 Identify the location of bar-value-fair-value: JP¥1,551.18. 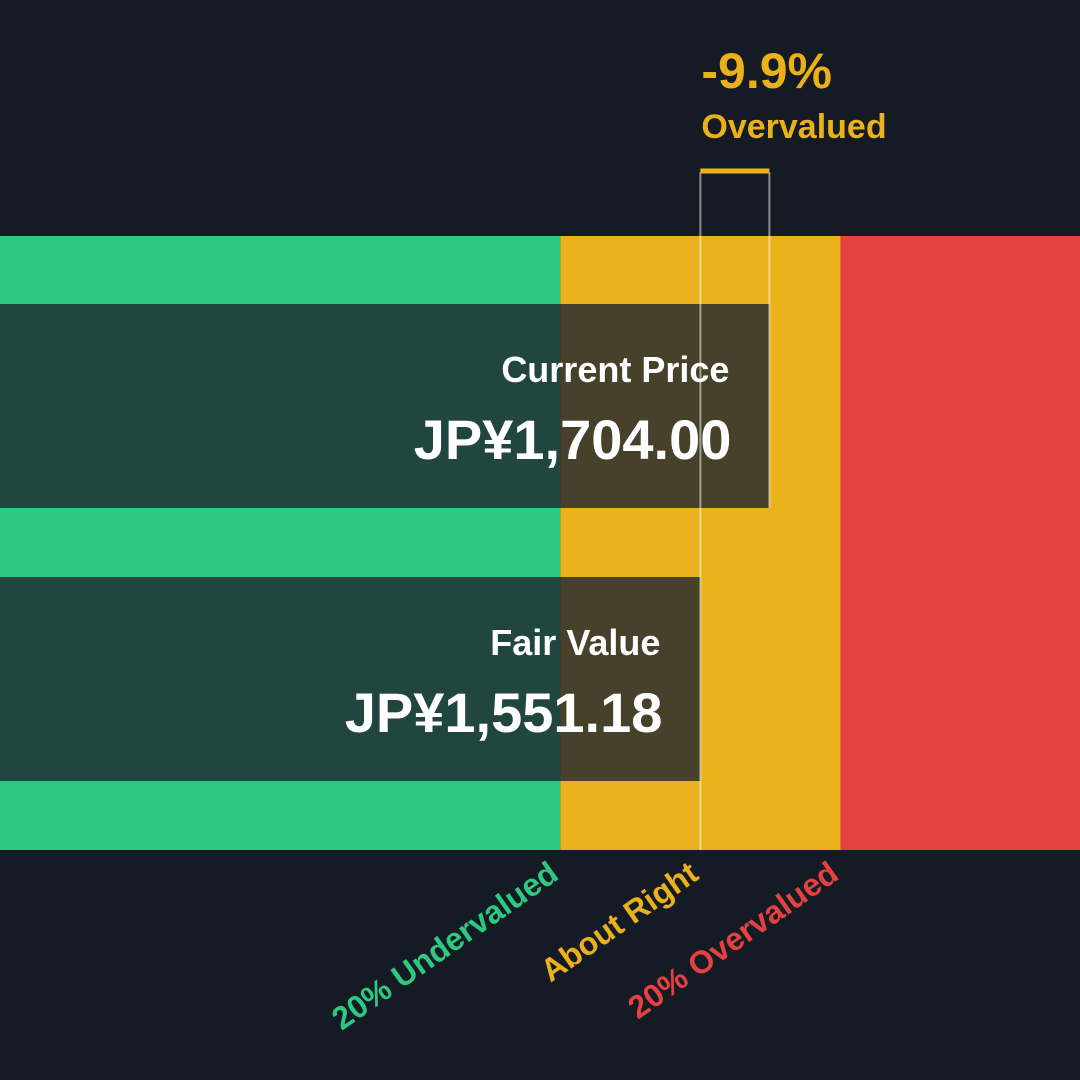
(504, 712).